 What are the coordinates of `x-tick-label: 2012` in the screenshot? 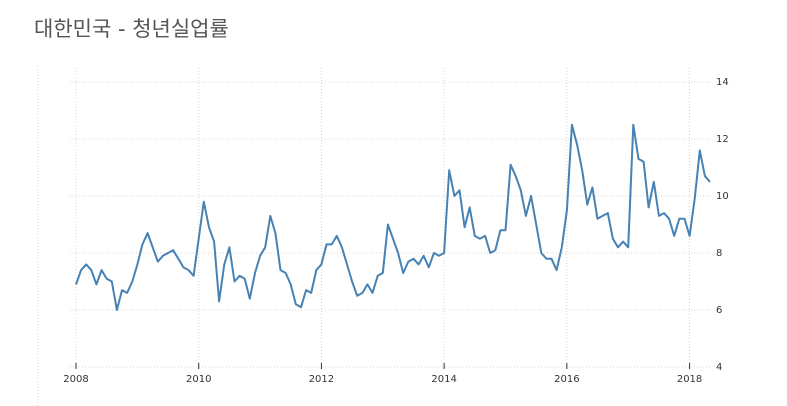 It's located at (321, 379).